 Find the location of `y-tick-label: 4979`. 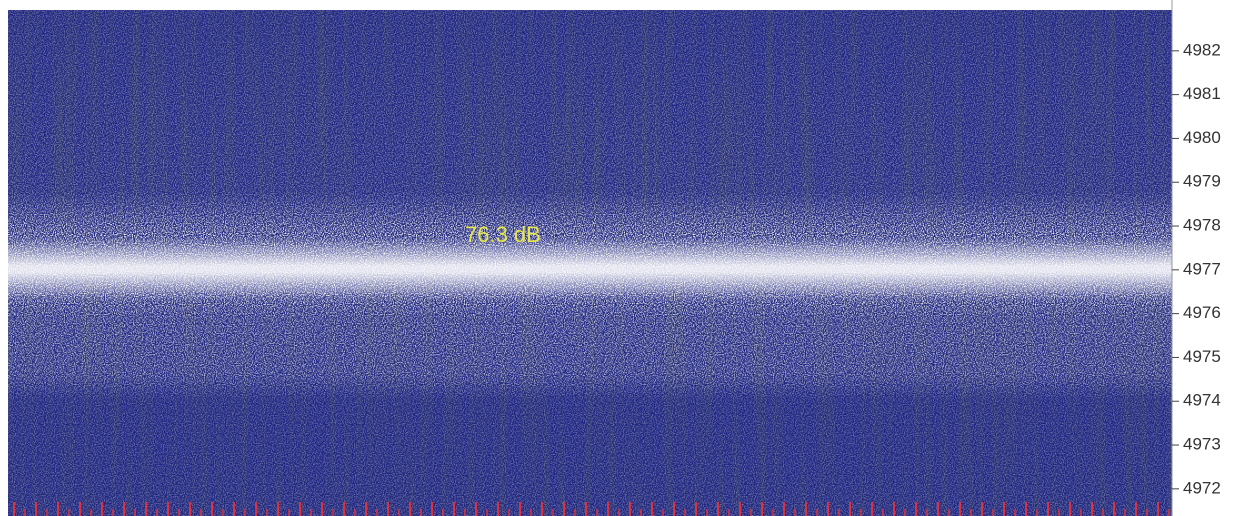

y-tick-label: 4979 is located at coordinates (1202, 181).